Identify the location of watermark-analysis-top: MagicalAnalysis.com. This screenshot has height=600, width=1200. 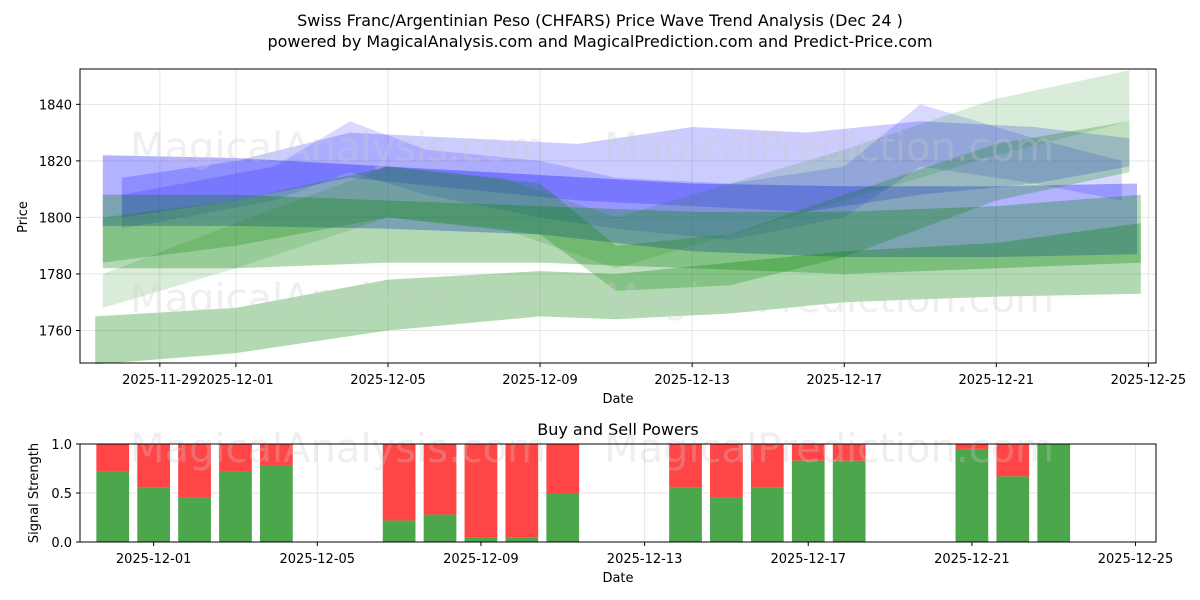
(338, 148).